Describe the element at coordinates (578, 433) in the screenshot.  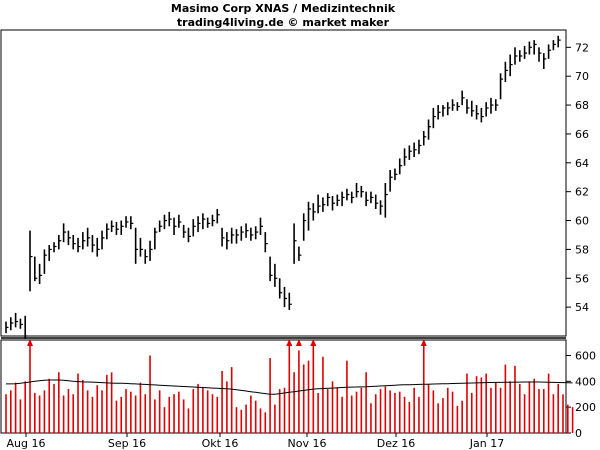
I see `volume-tick-label: 0` at that location.